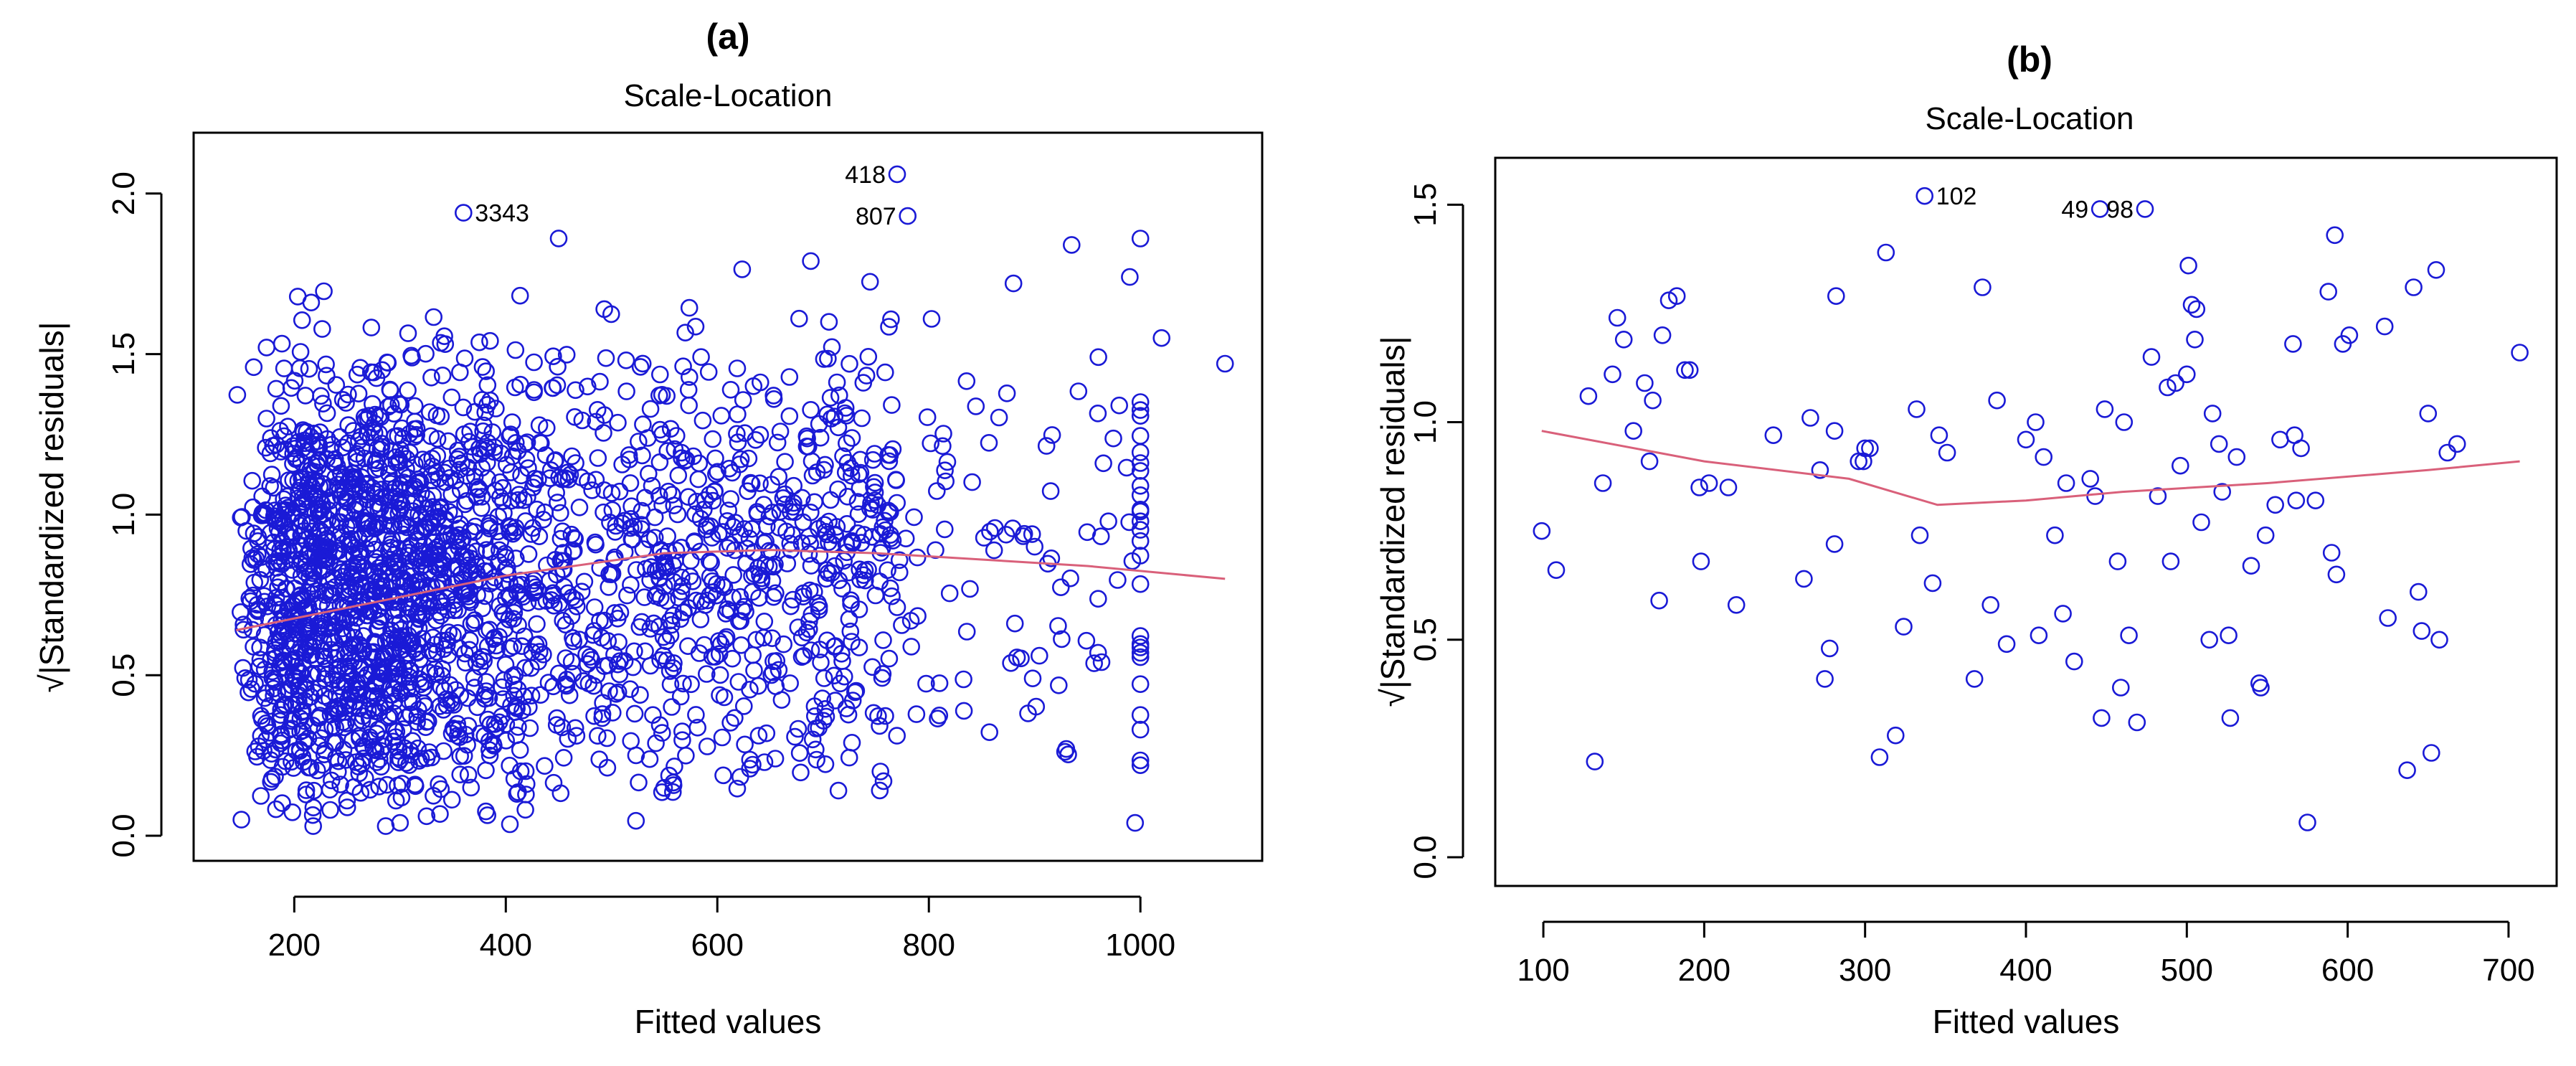 This screenshot has height=1066, width=2576. What do you see at coordinates (123, 676) in the screenshot?
I see `panel-a-y-tick-label: 0.5` at bounding box center [123, 676].